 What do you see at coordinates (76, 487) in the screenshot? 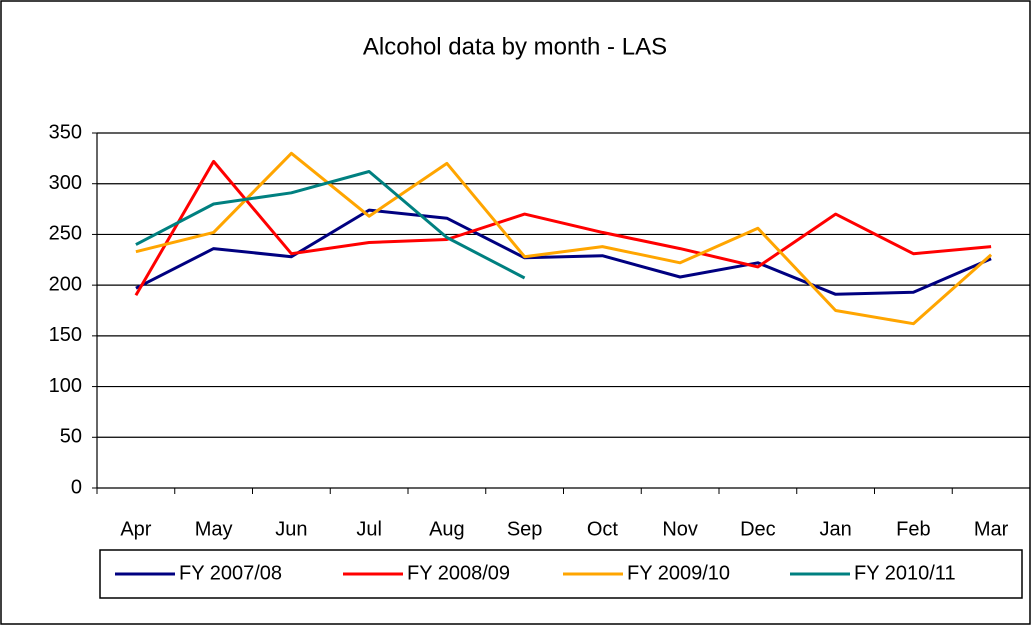
I see `y-tick-label: 0` at bounding box center [76, 487].